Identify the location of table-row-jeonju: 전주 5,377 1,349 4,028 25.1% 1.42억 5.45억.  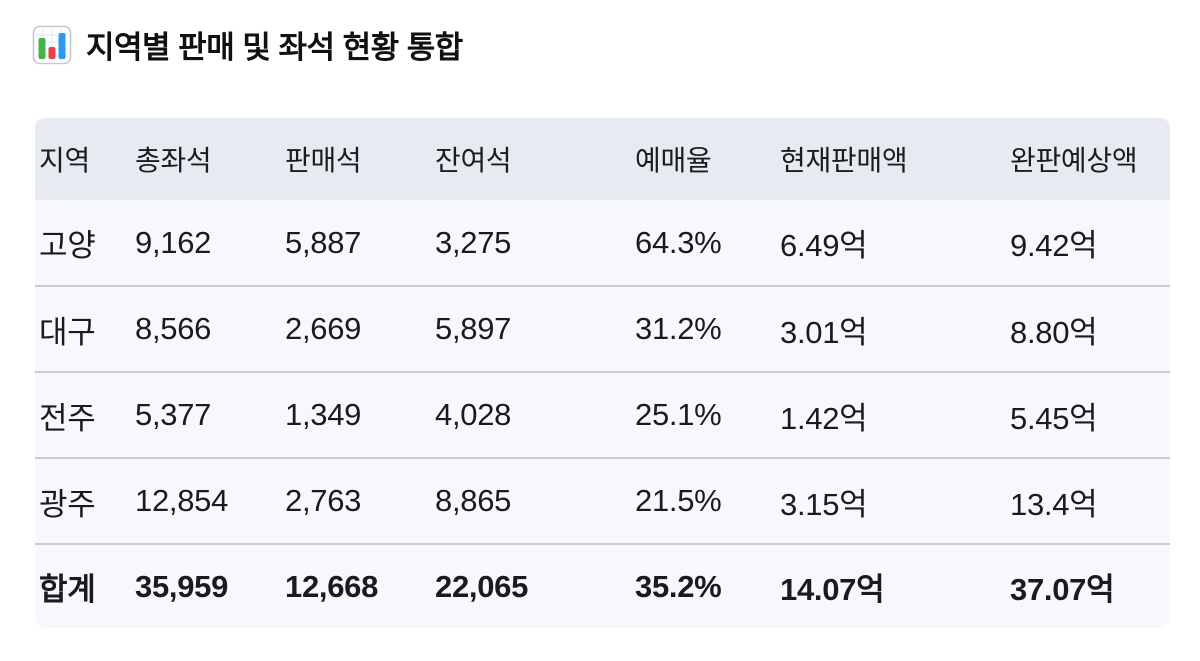
(602, 414).